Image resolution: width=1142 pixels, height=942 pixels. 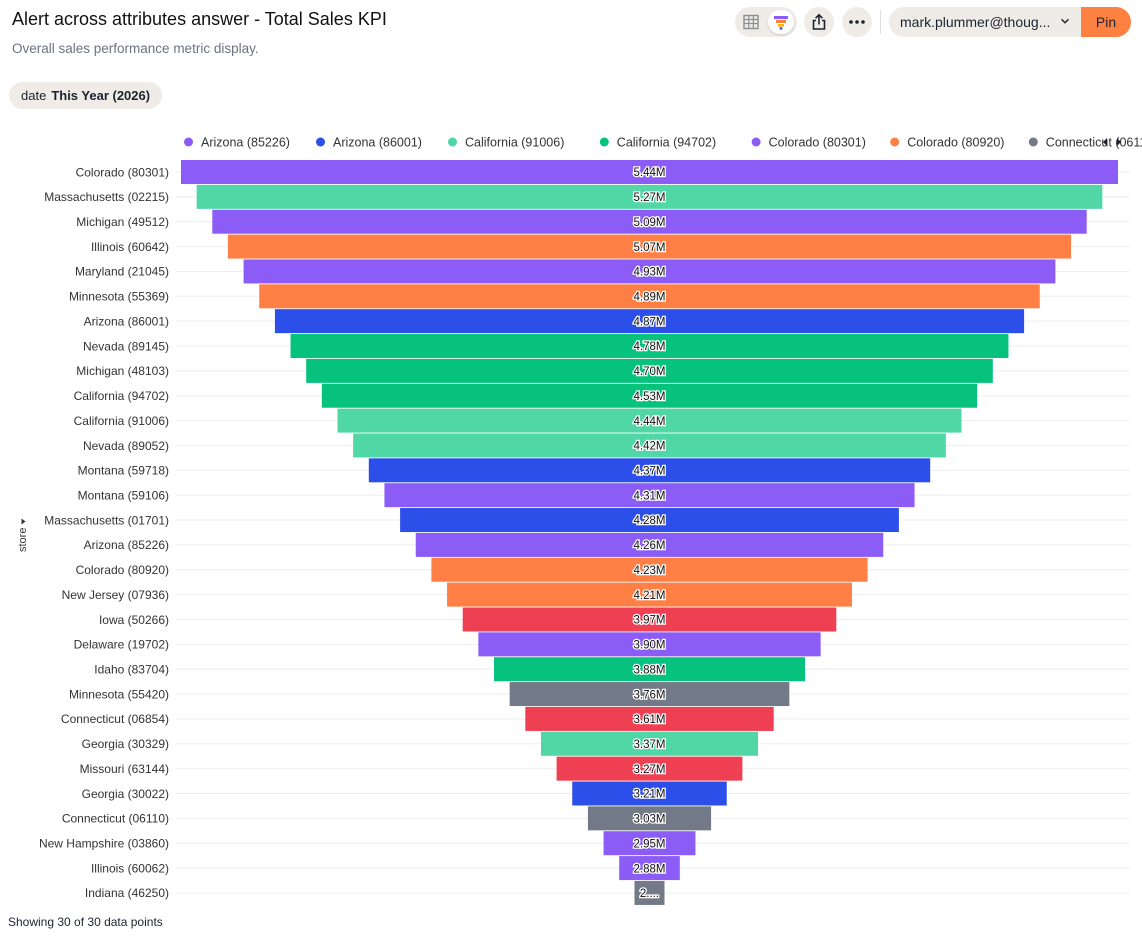 What do you see at coordinates (130, 868) in the screenshot?
I see `category-label: Illinois (60062)` at bounding box center [130, 868].